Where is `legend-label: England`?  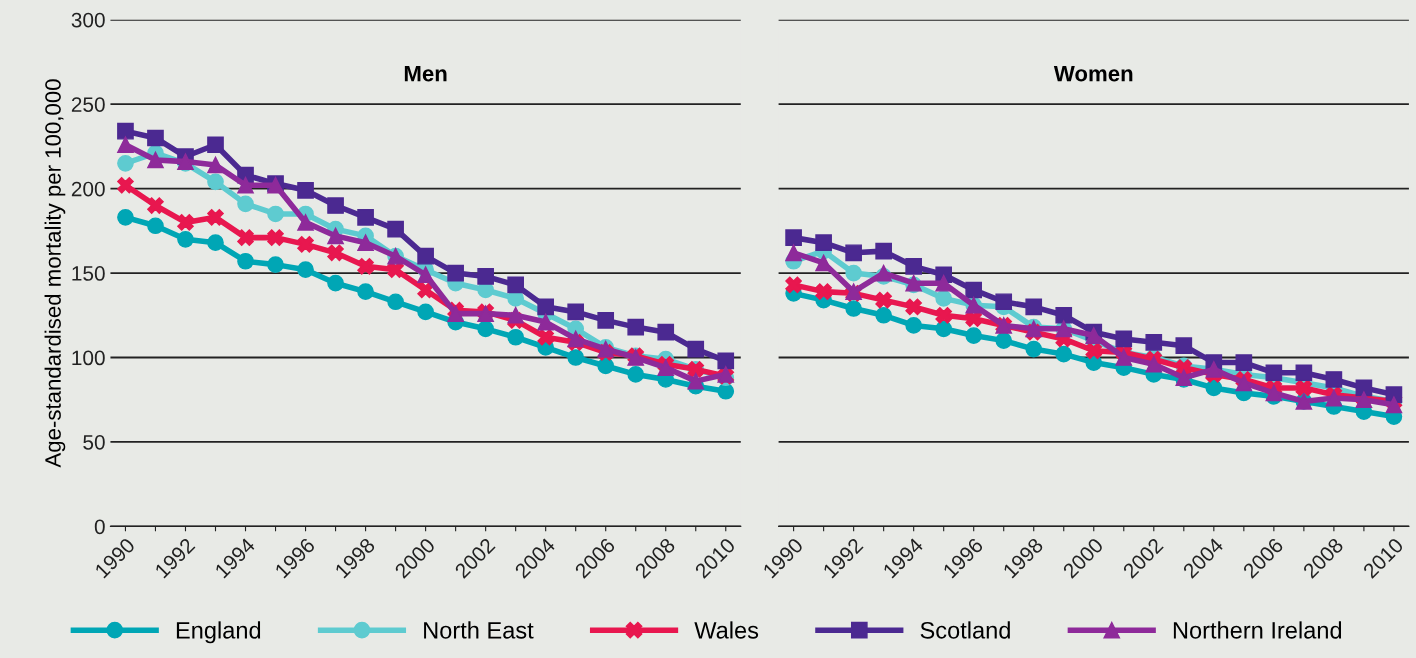
legend-label: England is located at coordinates (218, 632).